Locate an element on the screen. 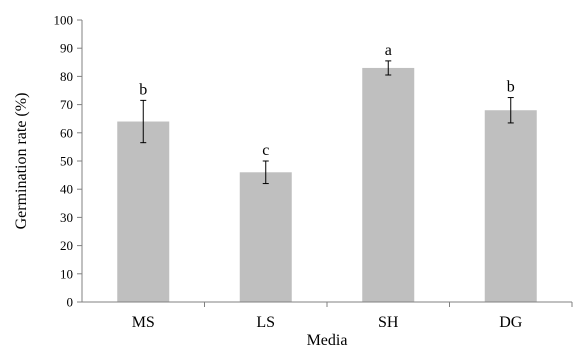 The height and width of the screenshot is (351, 575). y-tick-label: 20 is located at coordinates (66, 245).